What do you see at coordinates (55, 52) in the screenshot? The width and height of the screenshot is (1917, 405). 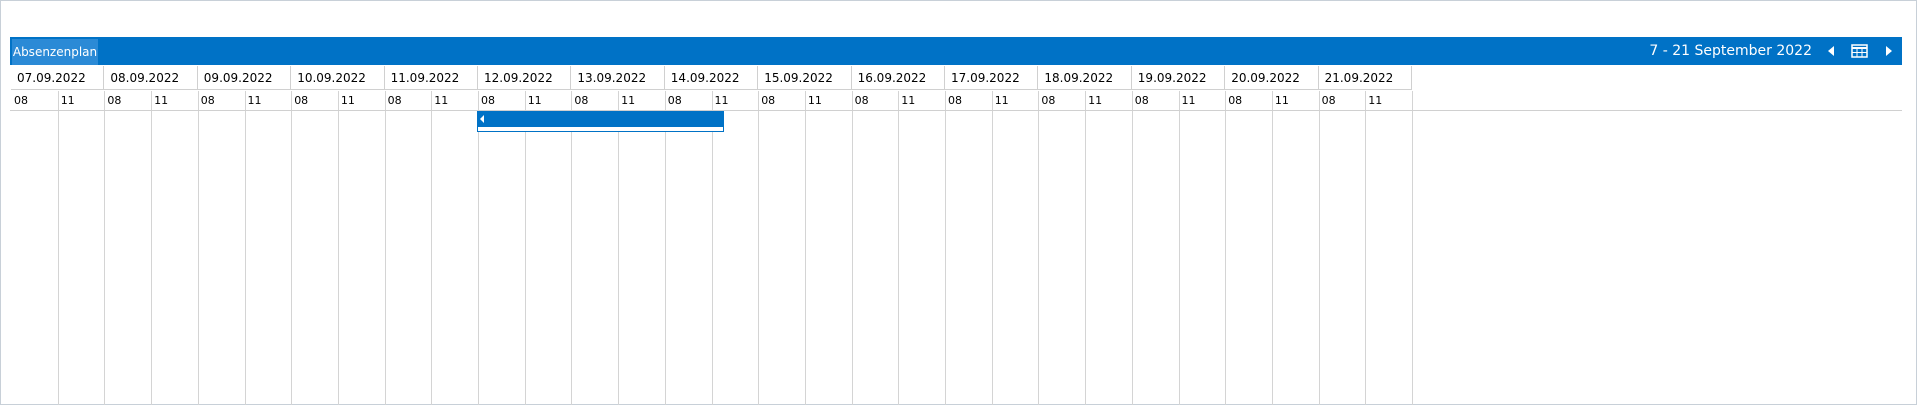 I see `tab: Absenzenplan` at bounding box center [55, 52].